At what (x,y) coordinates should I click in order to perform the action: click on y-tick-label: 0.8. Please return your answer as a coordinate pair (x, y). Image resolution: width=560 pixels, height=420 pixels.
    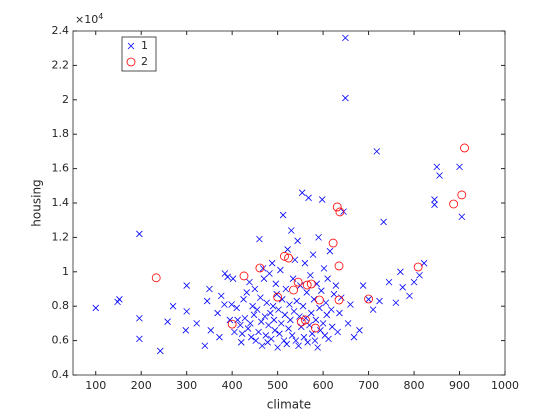
    Looking at the image, I should click on (61, 305).